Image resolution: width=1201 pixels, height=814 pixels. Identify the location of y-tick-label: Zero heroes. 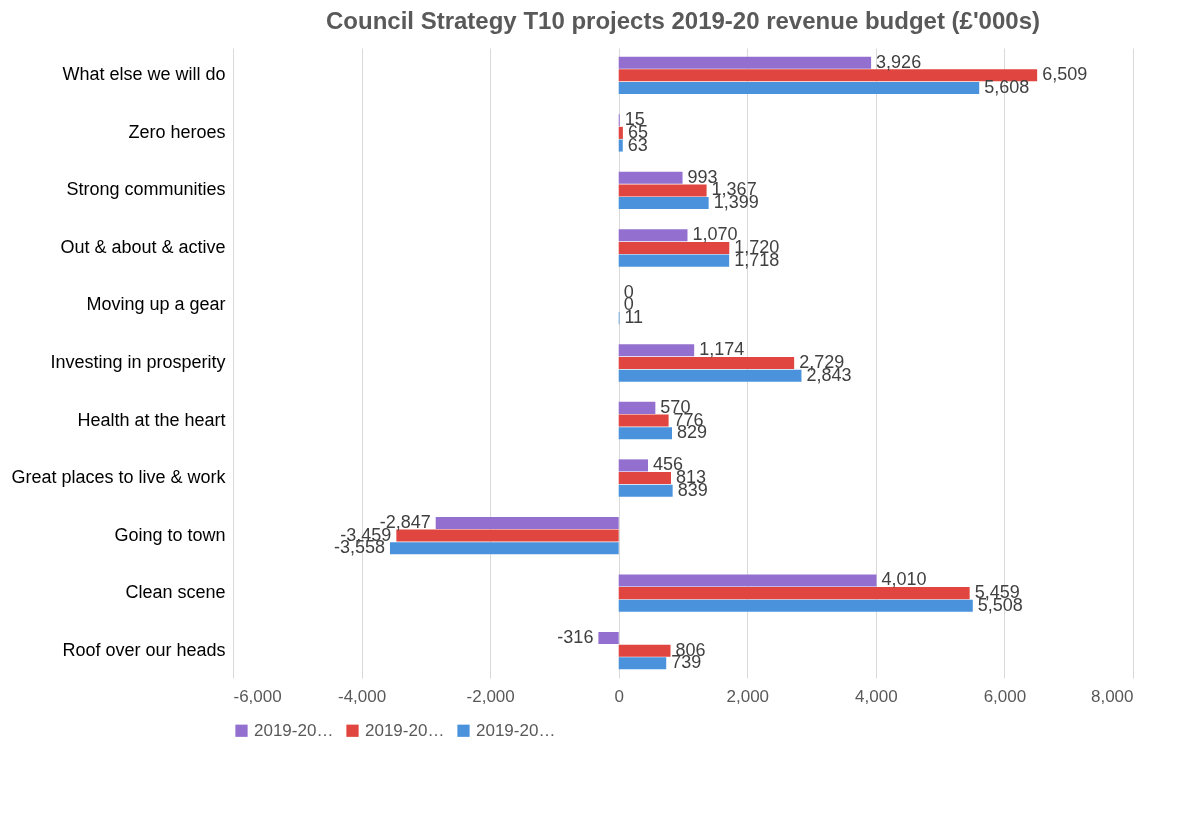
(177, 131).